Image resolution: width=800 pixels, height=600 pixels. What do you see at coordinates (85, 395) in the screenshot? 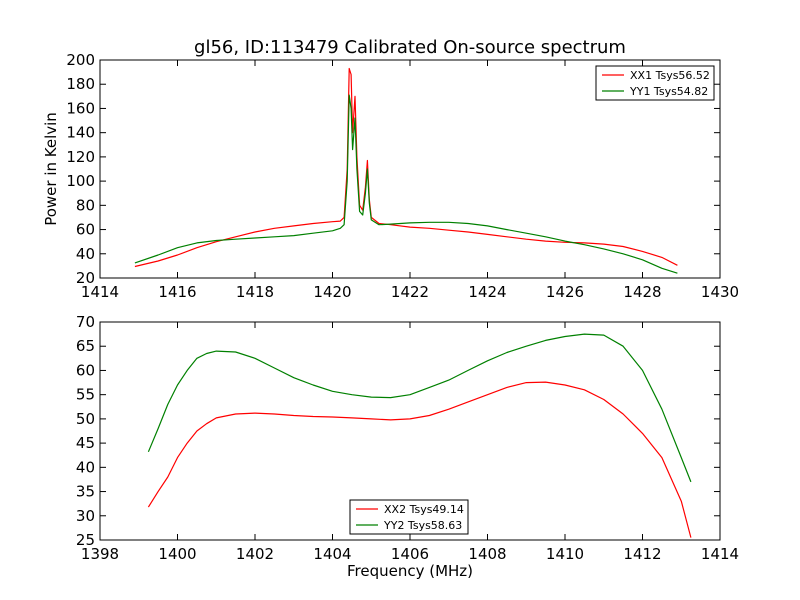
I see `y-tick-label: 55` at bounding box center [85, 395].